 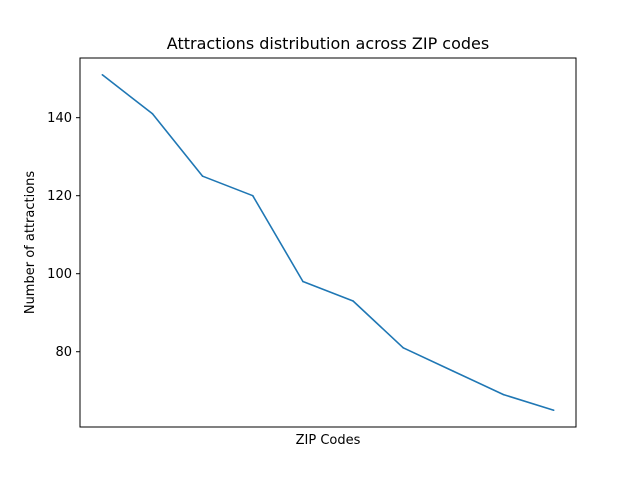 What do you see at coordinates (63, 235) in the screenshot?
I see `y-axis: 80 100 120 140` at bounding box center [63, 235].